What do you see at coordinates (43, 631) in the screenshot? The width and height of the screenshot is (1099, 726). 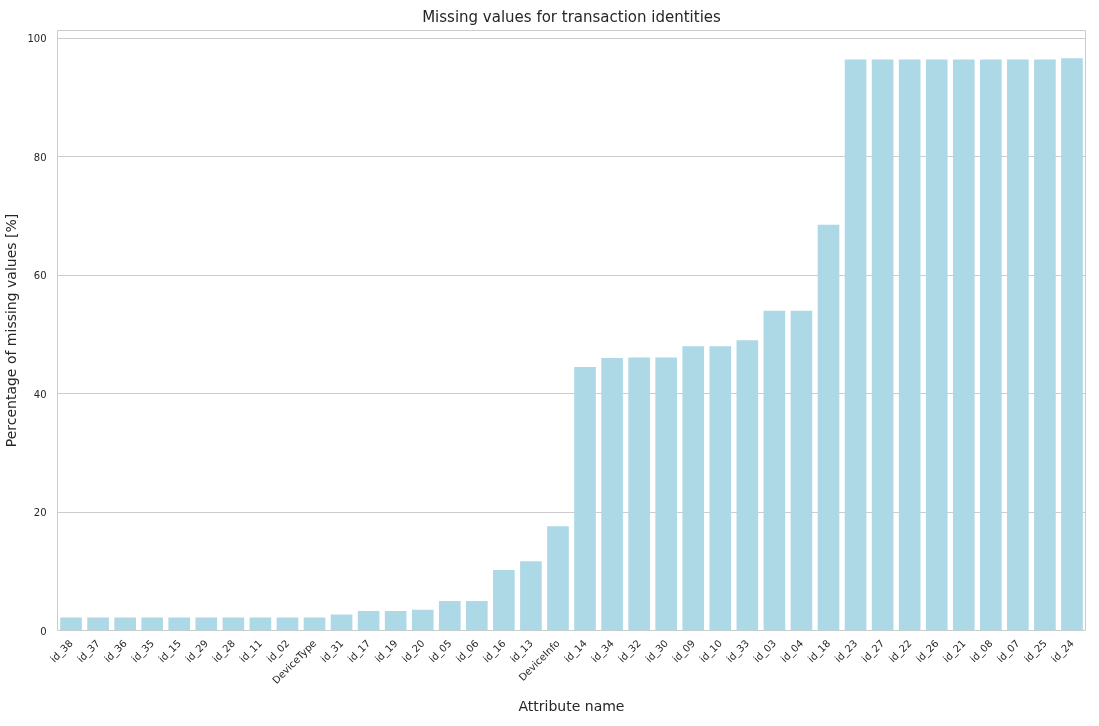 I see `y-tick-label: 0` at bounding box center [43, 631].